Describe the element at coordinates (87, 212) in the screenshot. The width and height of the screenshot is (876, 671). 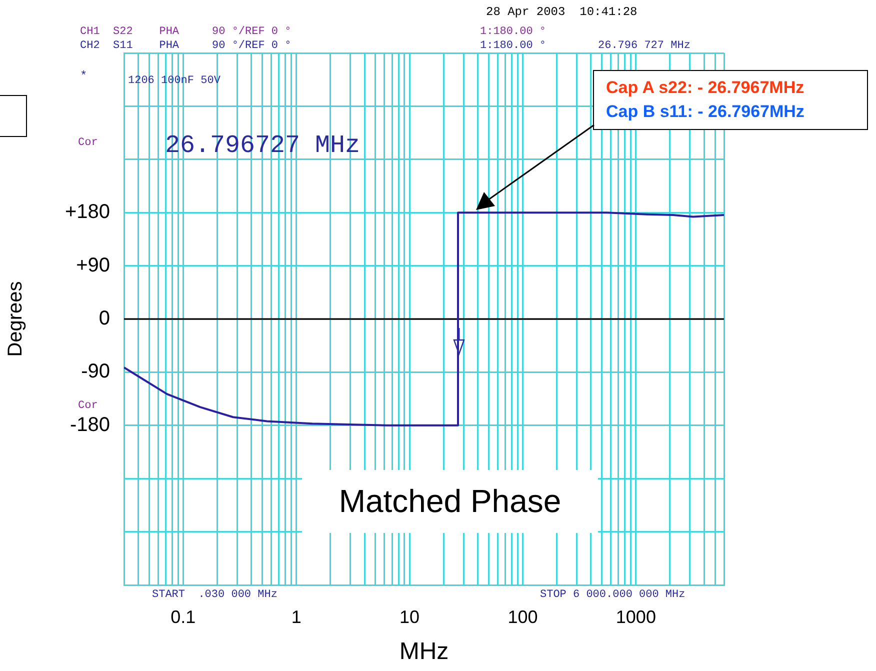
I see `y-tick-label: +180` at that location.